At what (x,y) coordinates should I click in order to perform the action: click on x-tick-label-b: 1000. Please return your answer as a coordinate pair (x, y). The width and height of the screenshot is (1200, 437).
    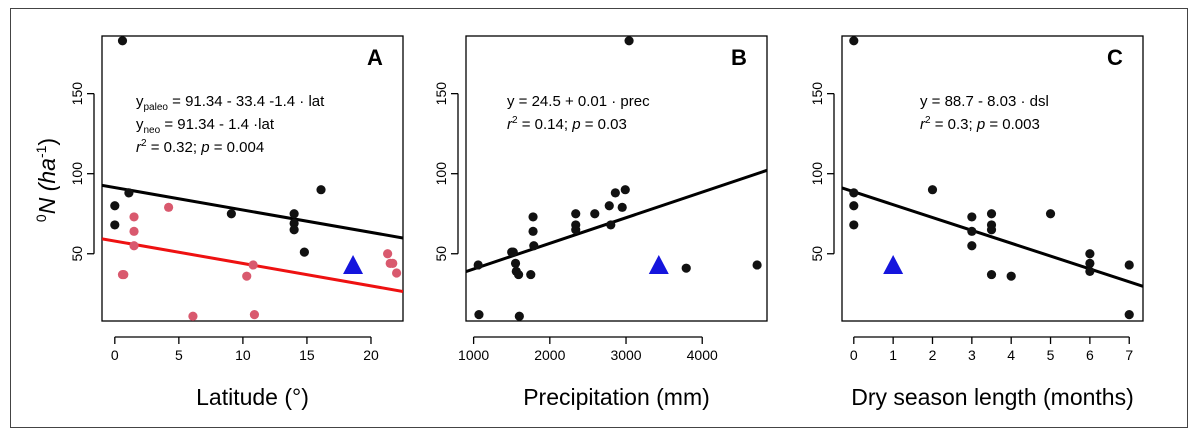
    Looking at the image, I should click on (473, 355).